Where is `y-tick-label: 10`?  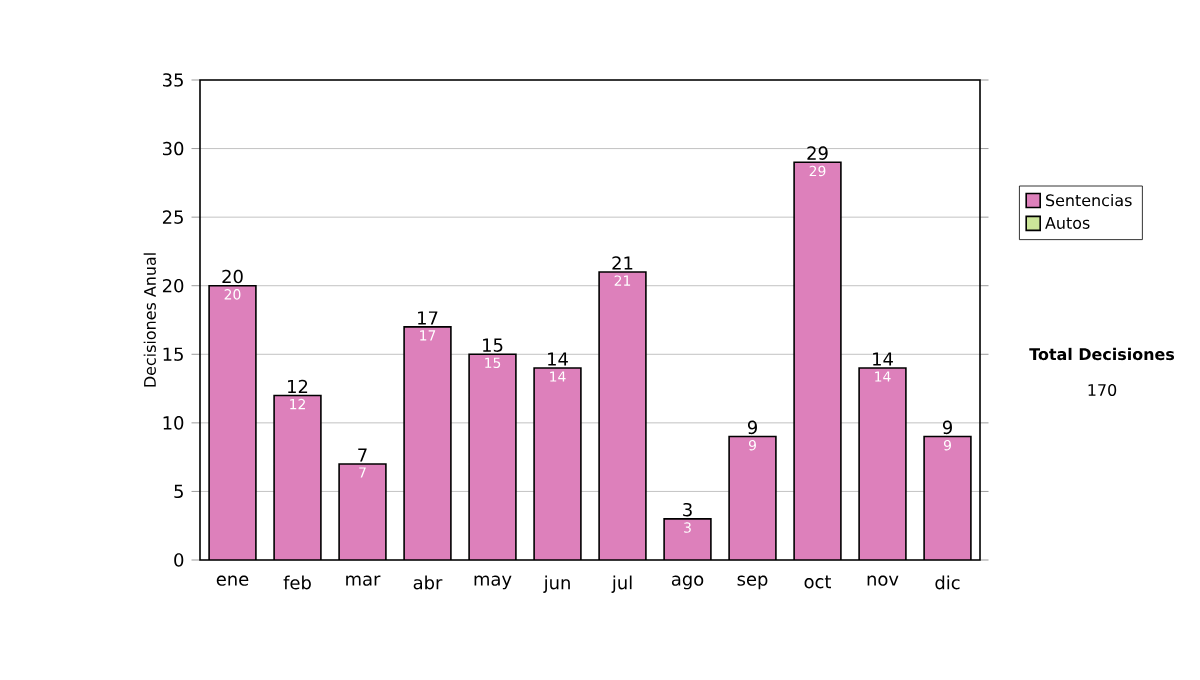 y-tick-label: 10 is located at coordinates (173, 423).